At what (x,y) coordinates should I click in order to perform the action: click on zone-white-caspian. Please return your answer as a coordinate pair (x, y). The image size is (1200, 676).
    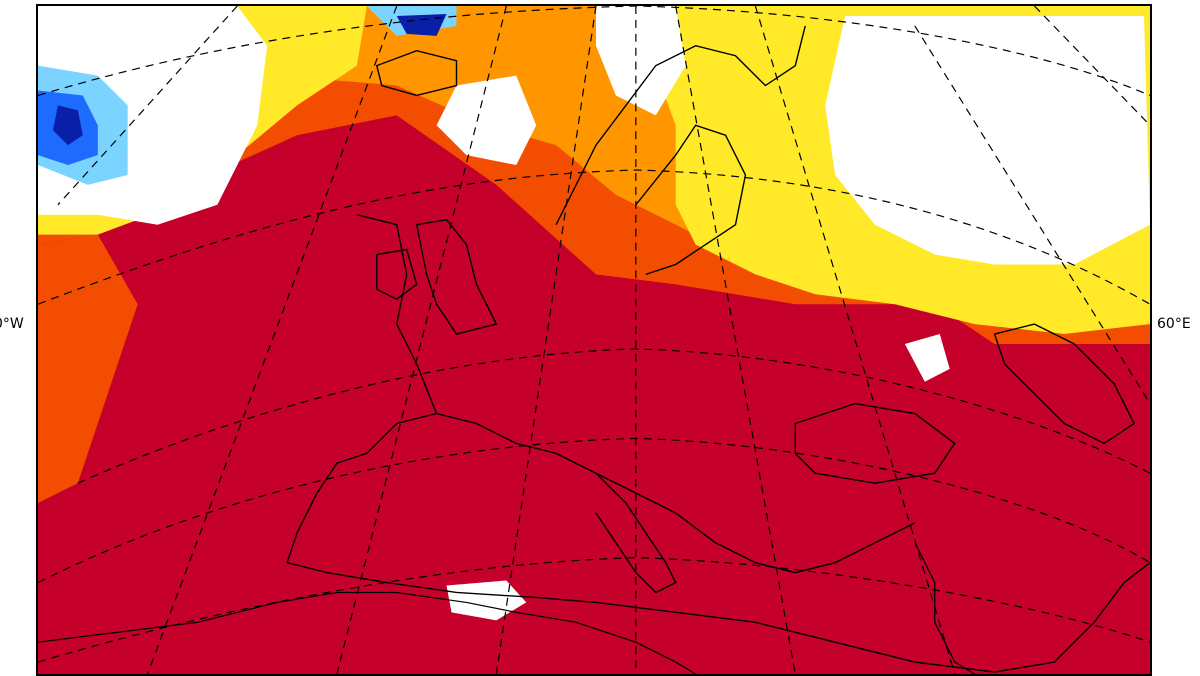
    Looking at the image, I should click on (927, 358).